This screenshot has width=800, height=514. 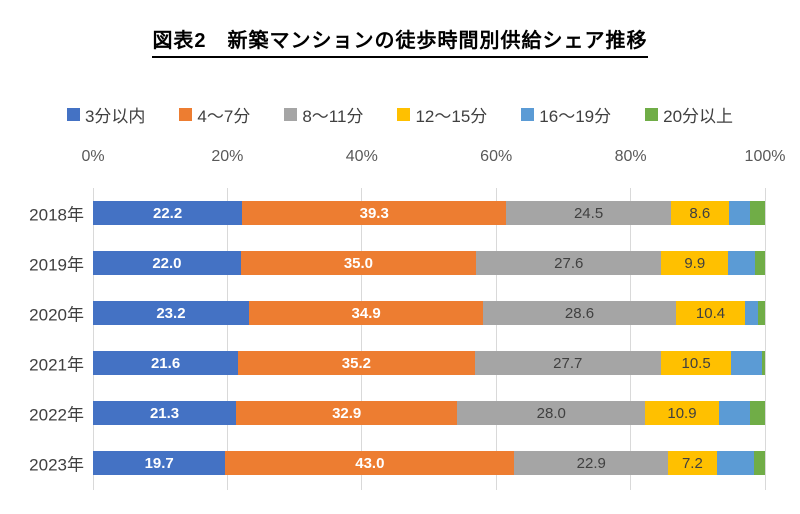 I want to click on bar-segment: 19.7, so click(x=159, y=463).